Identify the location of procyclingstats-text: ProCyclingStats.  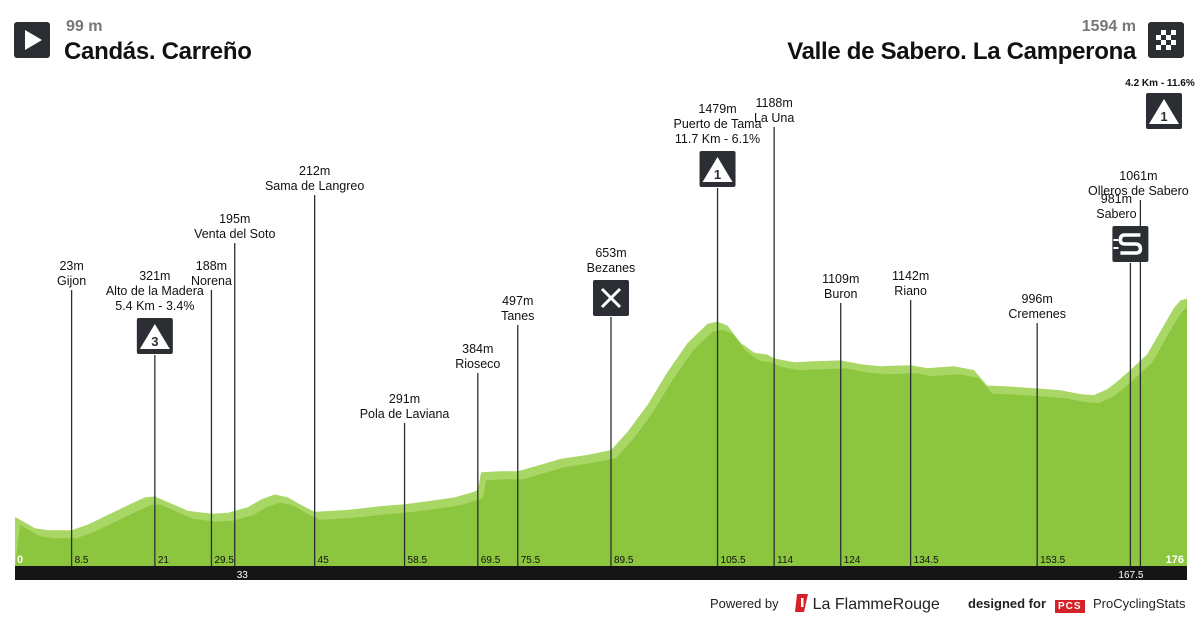
(1139, 603).